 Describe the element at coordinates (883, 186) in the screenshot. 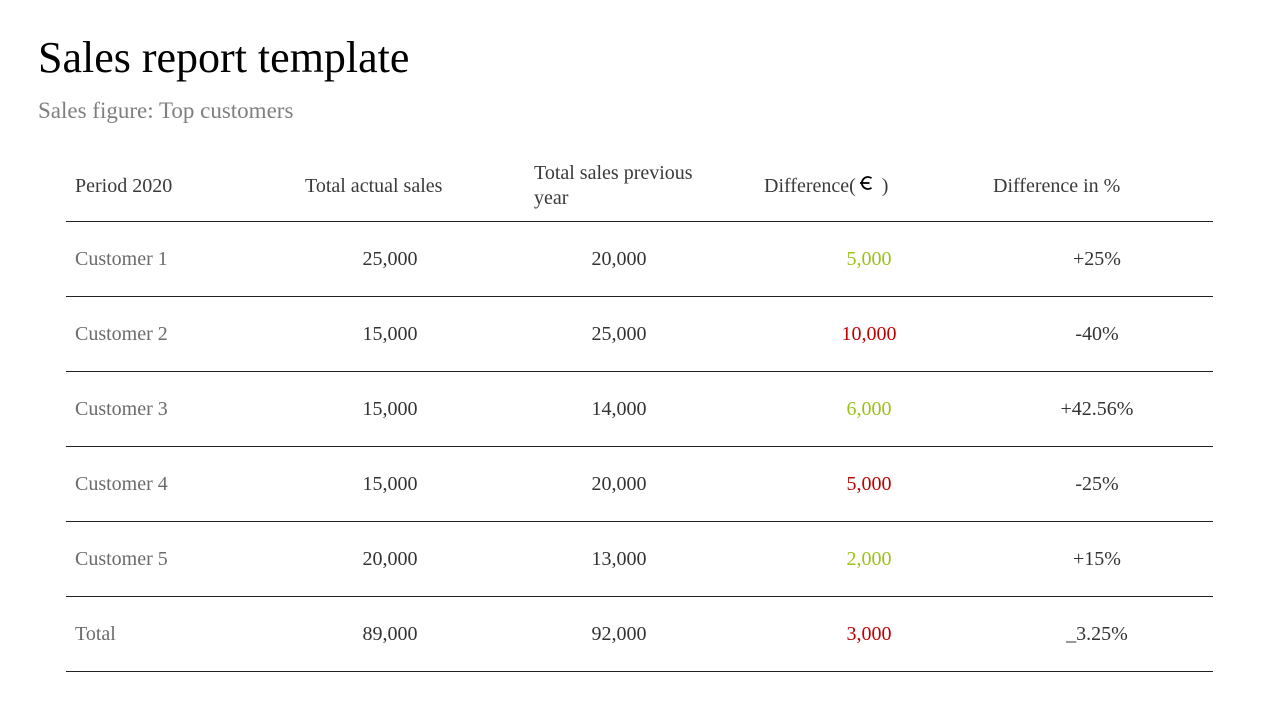

I see `header-difference-suffix: )` at that location.